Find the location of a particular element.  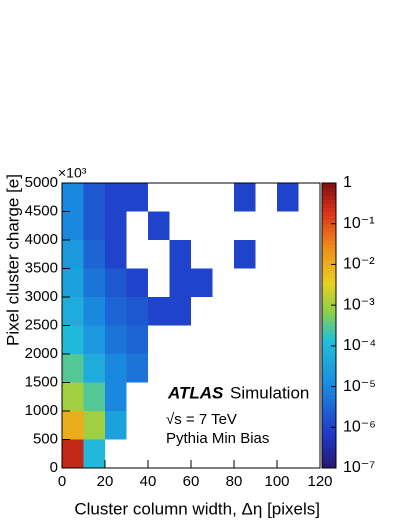

x-tick-label: 120 is located at coordinates (319, 481).